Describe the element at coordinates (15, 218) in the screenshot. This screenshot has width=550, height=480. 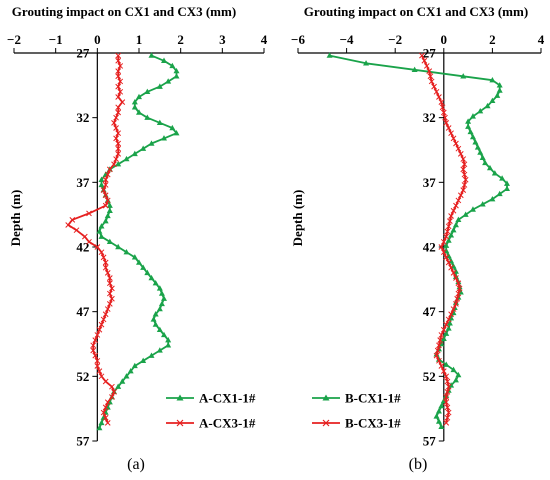
I see `panel-a-y-axis-label: Depth (m)` at that location.